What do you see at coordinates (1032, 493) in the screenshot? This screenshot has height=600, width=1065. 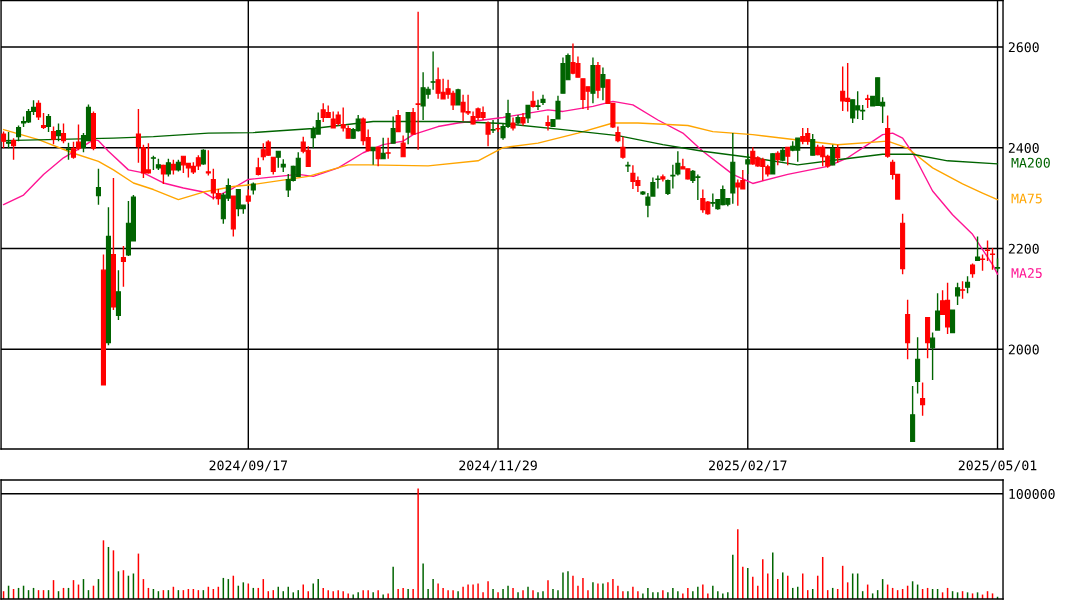 I see `y-tick-label: 100000` at bounding box center [1032, 493].